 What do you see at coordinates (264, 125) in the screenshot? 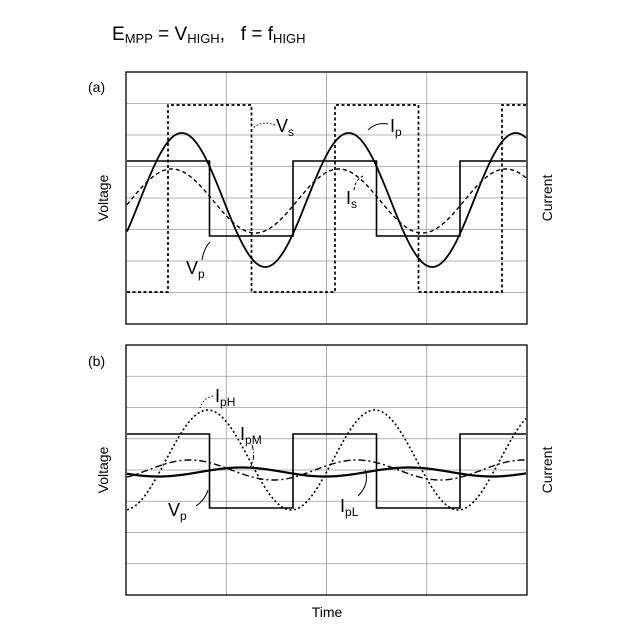
I see `leader-vs` at bounding box center [264, 125].